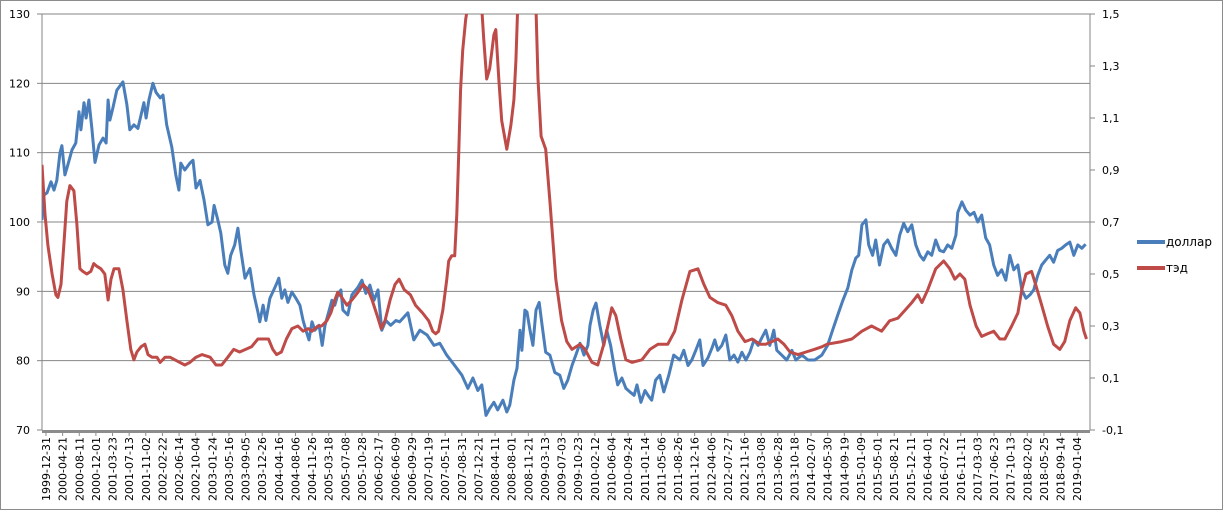  I want to click on x-tick-label: 2004-04-16, so click(279, 469).